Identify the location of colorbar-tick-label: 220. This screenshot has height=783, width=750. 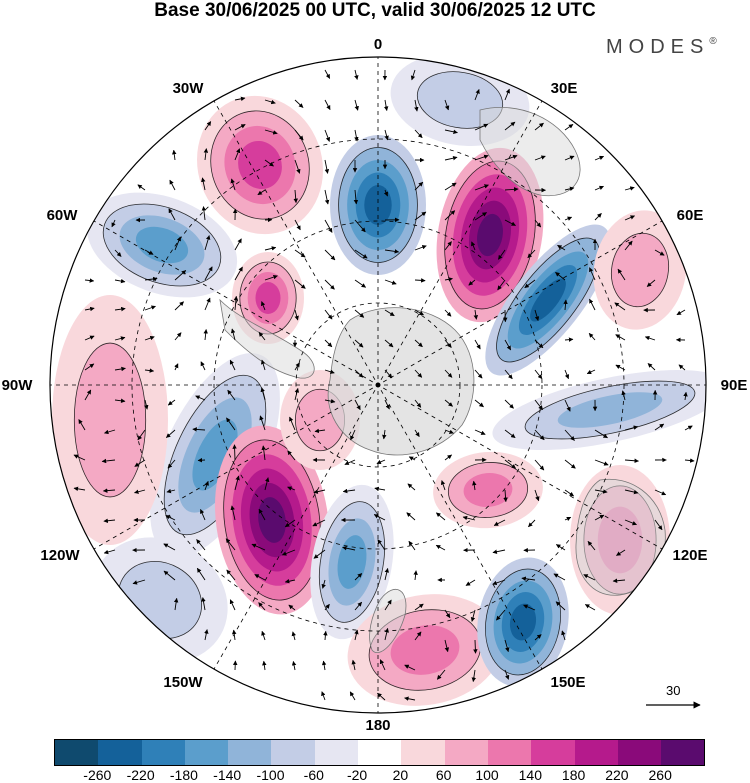
(617, 775).